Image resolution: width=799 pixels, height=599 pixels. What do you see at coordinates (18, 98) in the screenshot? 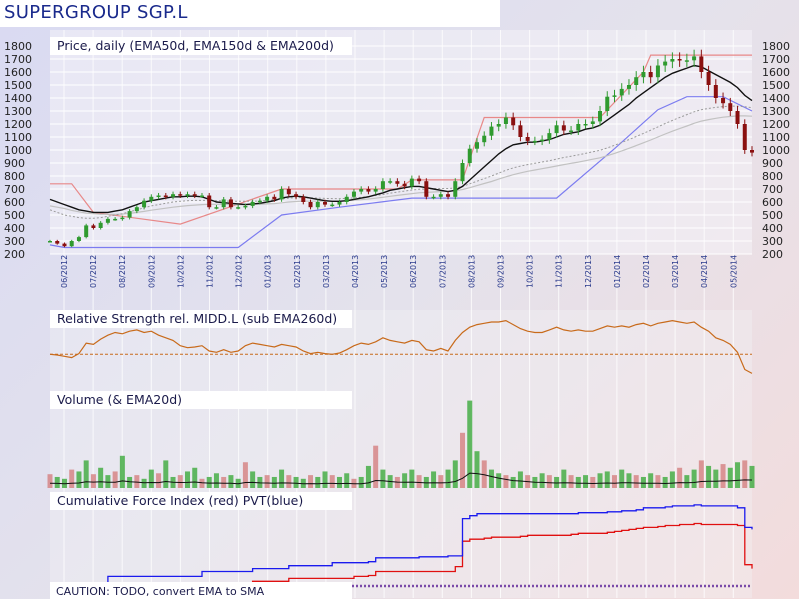
I see `y-tick-left: 1400` at bounding box center [18, 98].